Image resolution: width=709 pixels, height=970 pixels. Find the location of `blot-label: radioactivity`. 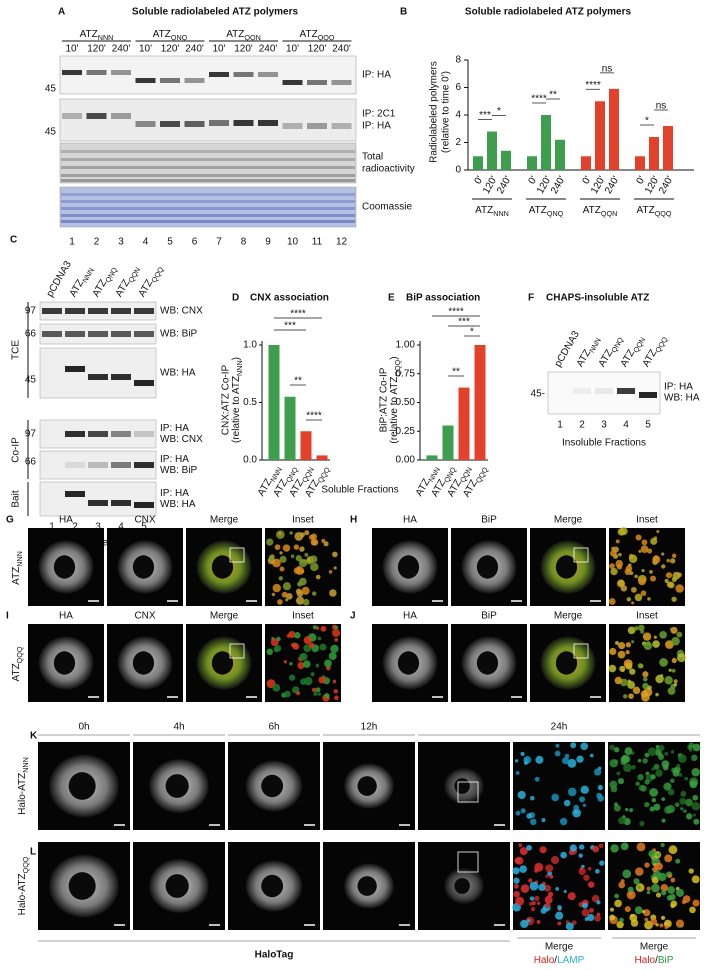

blot-label: radioactivity is located at coordinates (388, 169).